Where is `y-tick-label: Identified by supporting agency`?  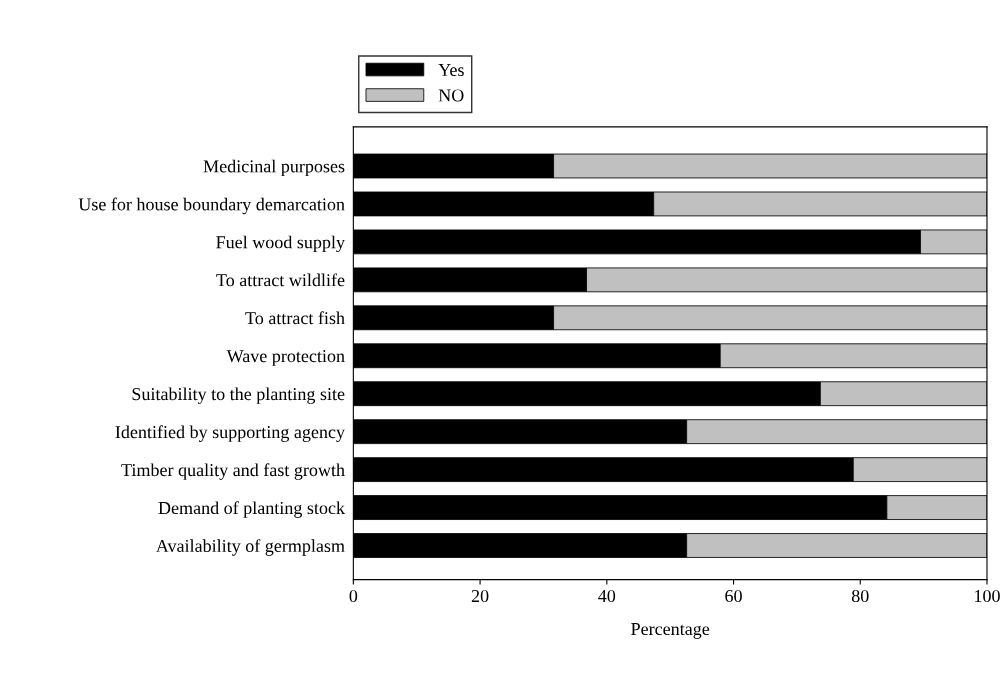
y-tick-label: Identified by supporting agency is located at coordinates (230, 433).